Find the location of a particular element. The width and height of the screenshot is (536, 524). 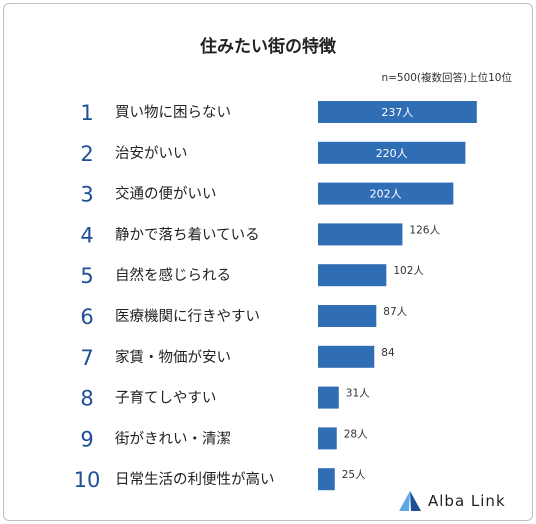

value-label: 25人 is located at coordinates (354, 475).